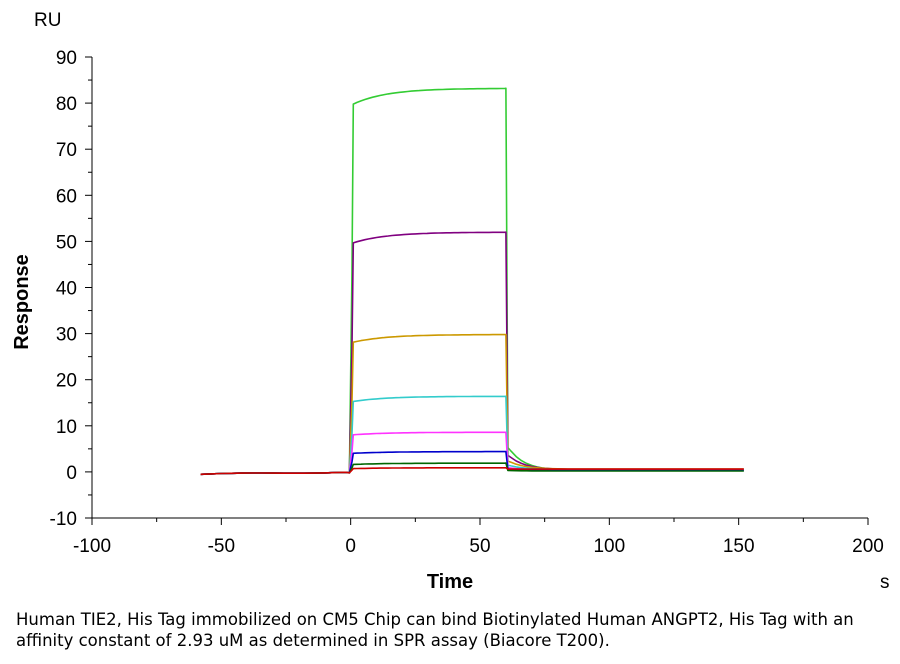 The height and width of the screenshot is (664, 900). What do you see at coordinates (885, 582) in the screenshot?
I see `x-unit-label: s` at bounding box center [885, 582].